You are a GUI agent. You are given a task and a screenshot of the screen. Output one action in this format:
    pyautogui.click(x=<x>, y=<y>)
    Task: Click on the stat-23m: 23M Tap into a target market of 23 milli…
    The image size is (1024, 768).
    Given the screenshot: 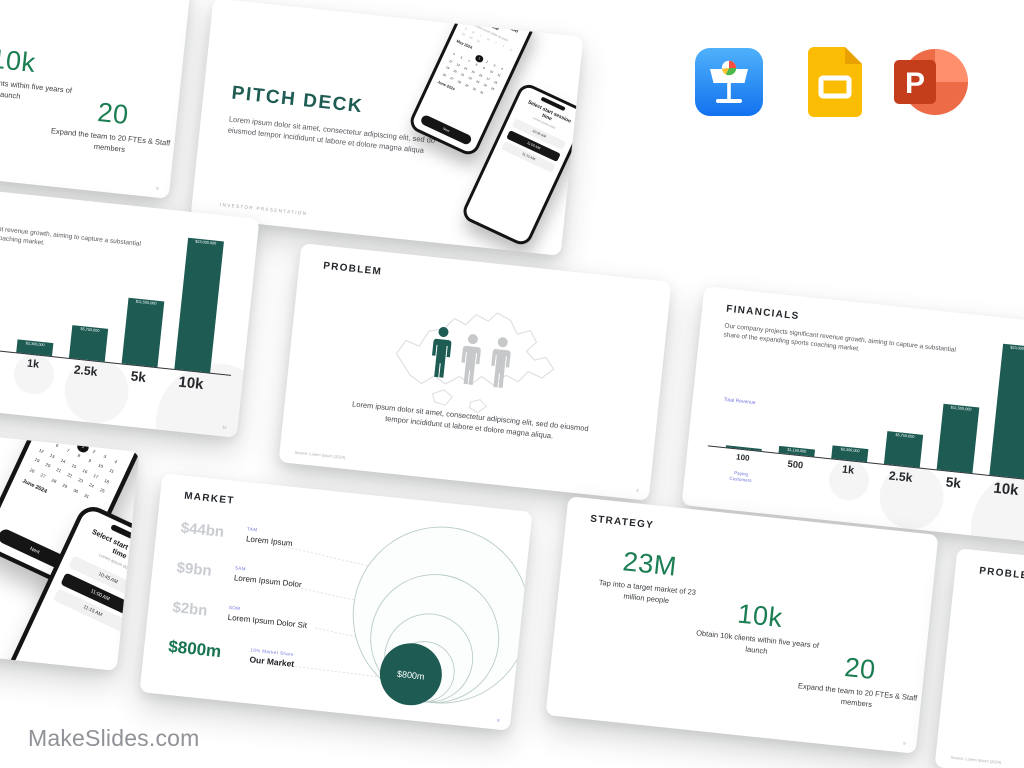 What is the action you would take?
    pyautogui.click(x=648, y=576)
    